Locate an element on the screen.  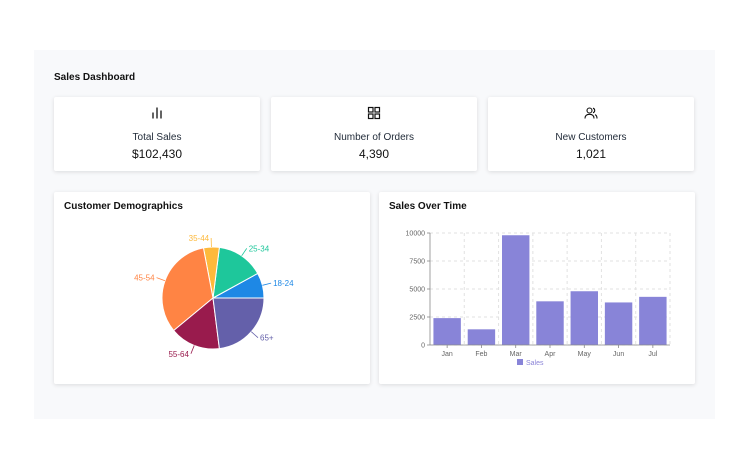
bar-chart-icon is located at coordinates (157, 113).